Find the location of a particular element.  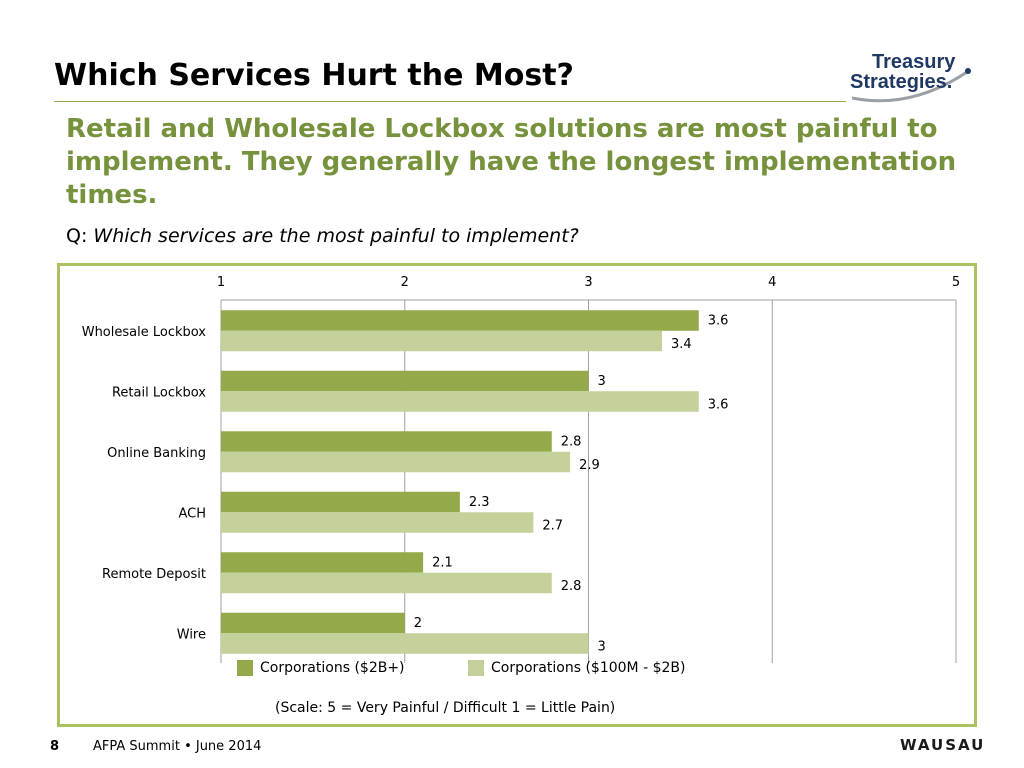

legend-item-series2: Corporations ($100M - $2B) is located at coordinates (576, 668).